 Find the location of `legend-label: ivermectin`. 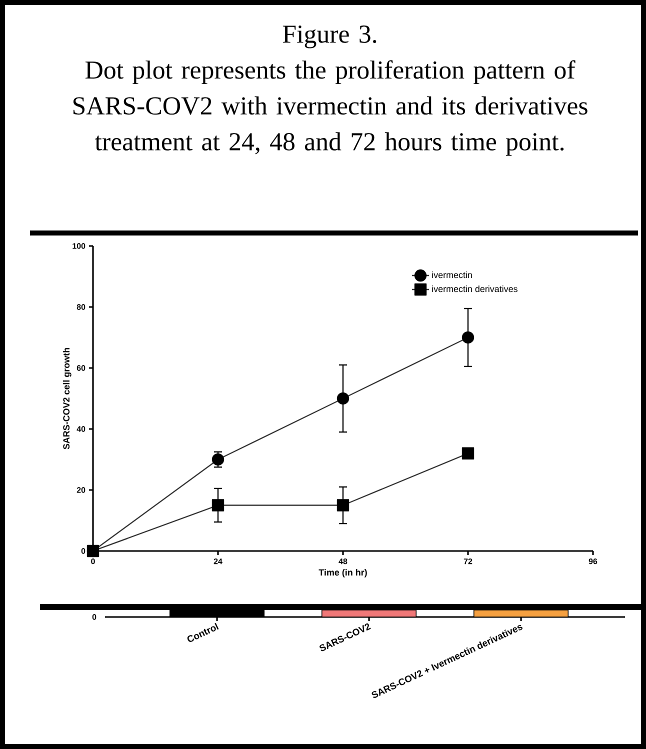

legend-label: ivermectin is located at coordinates (452, 275).